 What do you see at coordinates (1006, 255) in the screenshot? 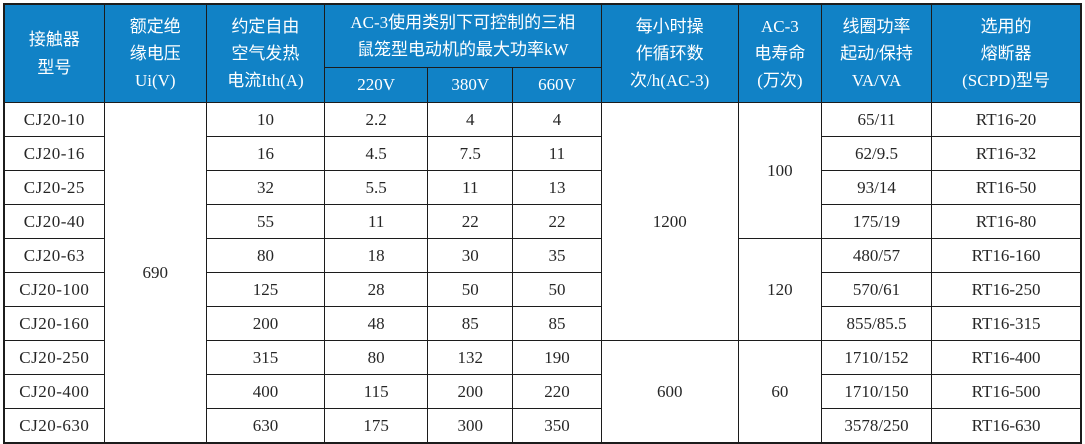
I see `fuse-cell: RT16-160` at bounding box center [1006, 255].